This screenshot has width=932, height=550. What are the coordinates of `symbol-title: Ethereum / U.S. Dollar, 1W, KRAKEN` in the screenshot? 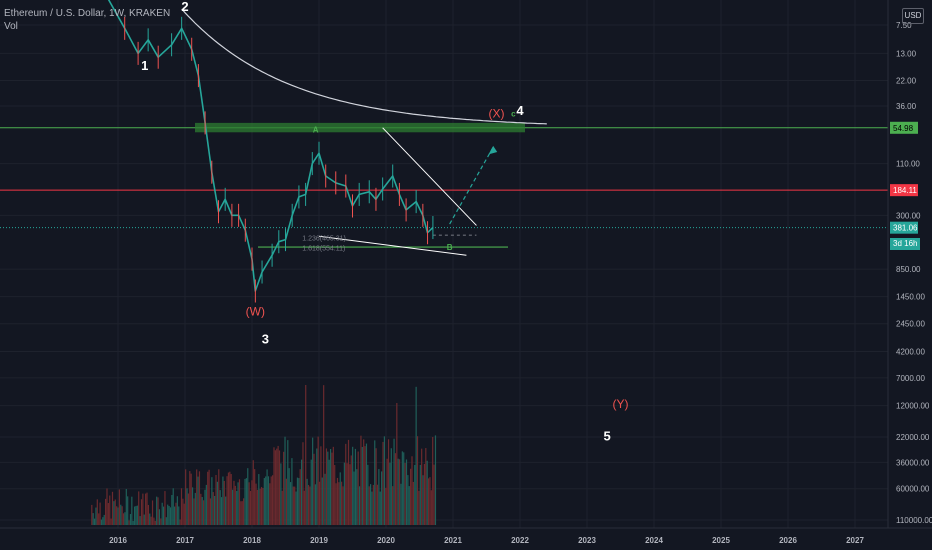 It's located at (87, 13).